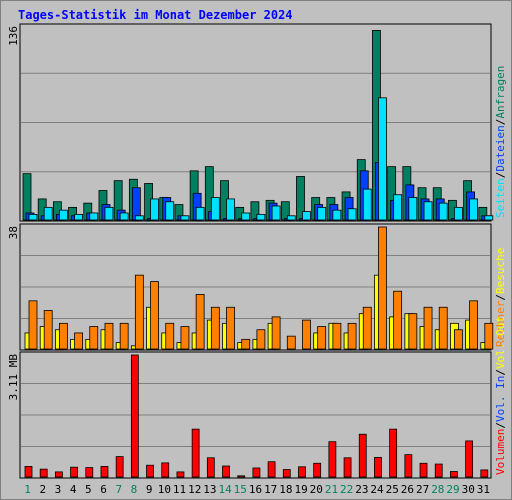  Describe the element at coordinates (155, 15) in the screenshot. I see `chart-title: Tages-Statistik im Monat Dezember 2024` at that location.